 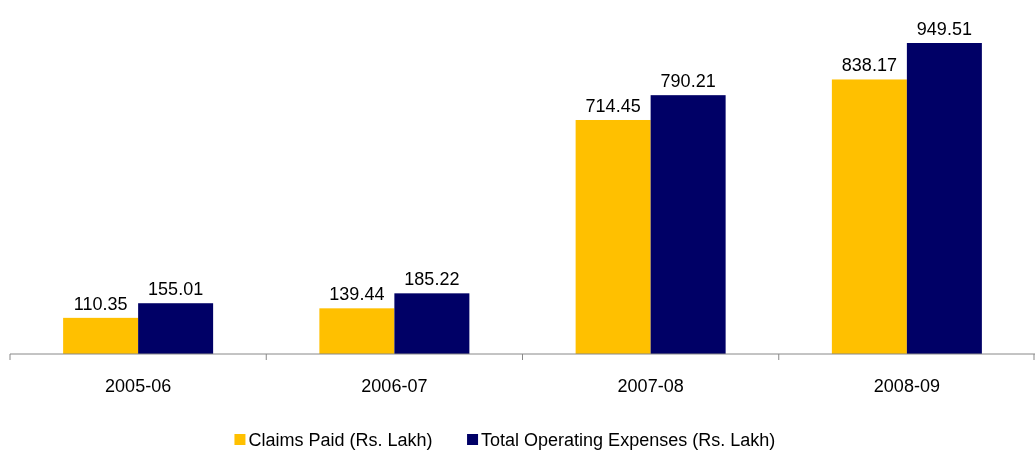 I want to click on data-label: 155.01, so click(x=176, y=289).